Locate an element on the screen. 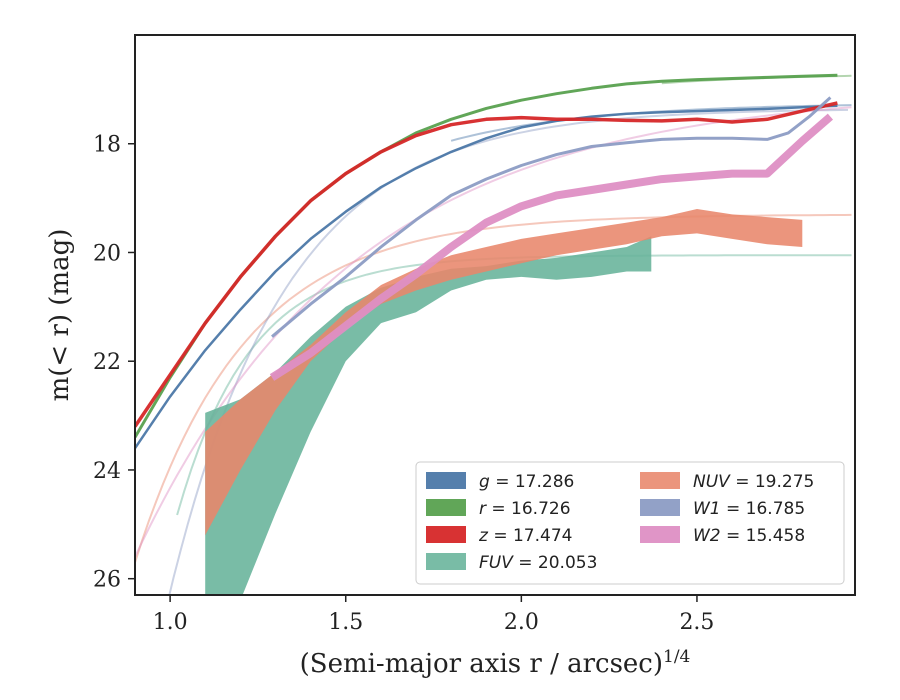  legend-label-w2: W2 = 15.458 is located at coordinates (749, 536).